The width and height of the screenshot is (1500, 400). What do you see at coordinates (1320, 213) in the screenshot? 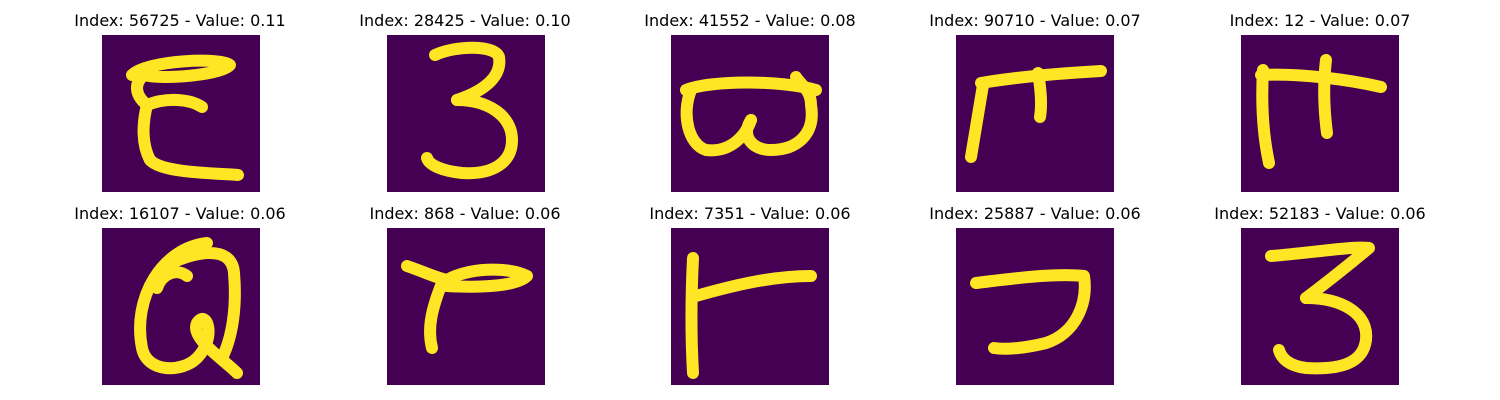
I see `panel-title: Index: 52183 - Value: 0.06` at bounding box center [1320, 213].